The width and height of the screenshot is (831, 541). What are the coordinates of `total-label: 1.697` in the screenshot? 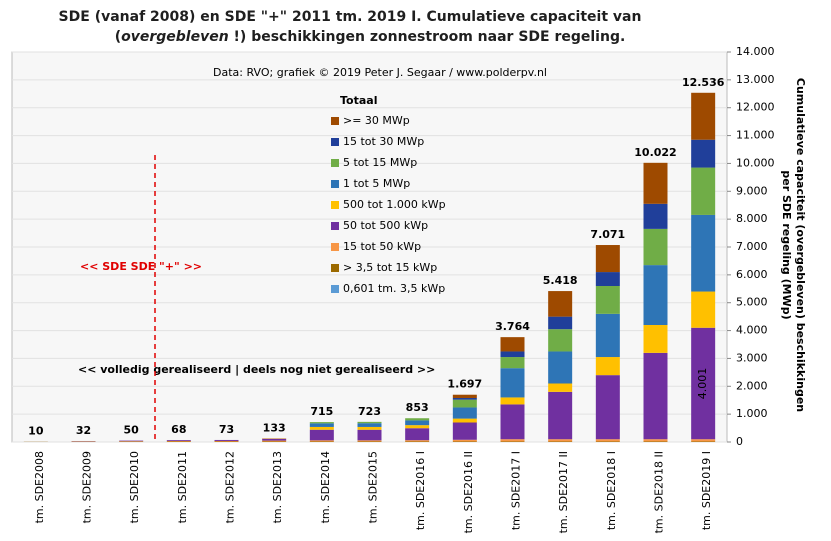 It's located at (464, 384).